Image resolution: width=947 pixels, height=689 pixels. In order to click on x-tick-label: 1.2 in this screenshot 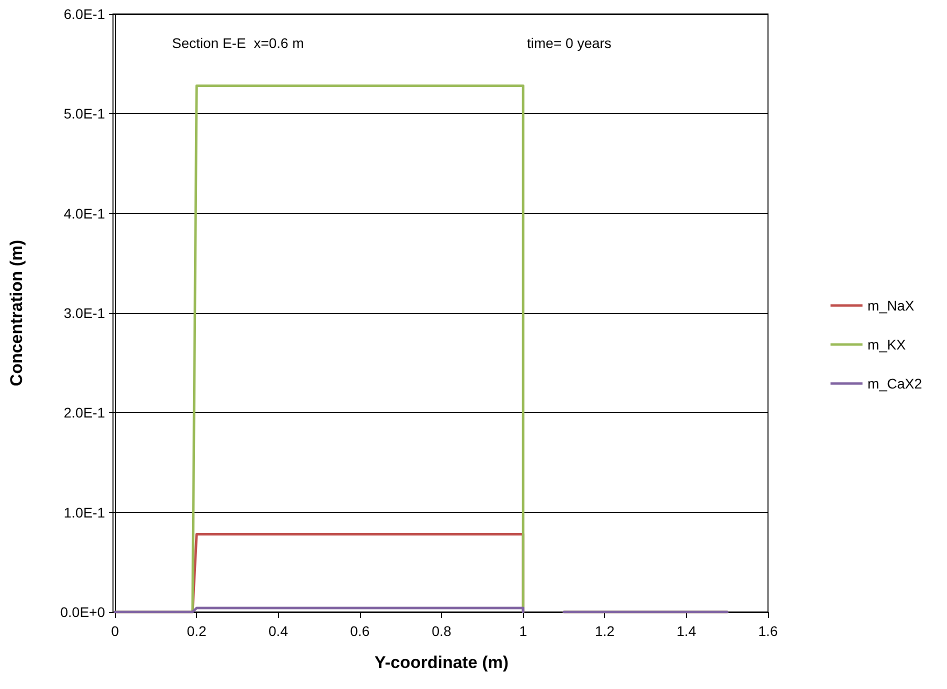, I will do `click(605, 631)`.